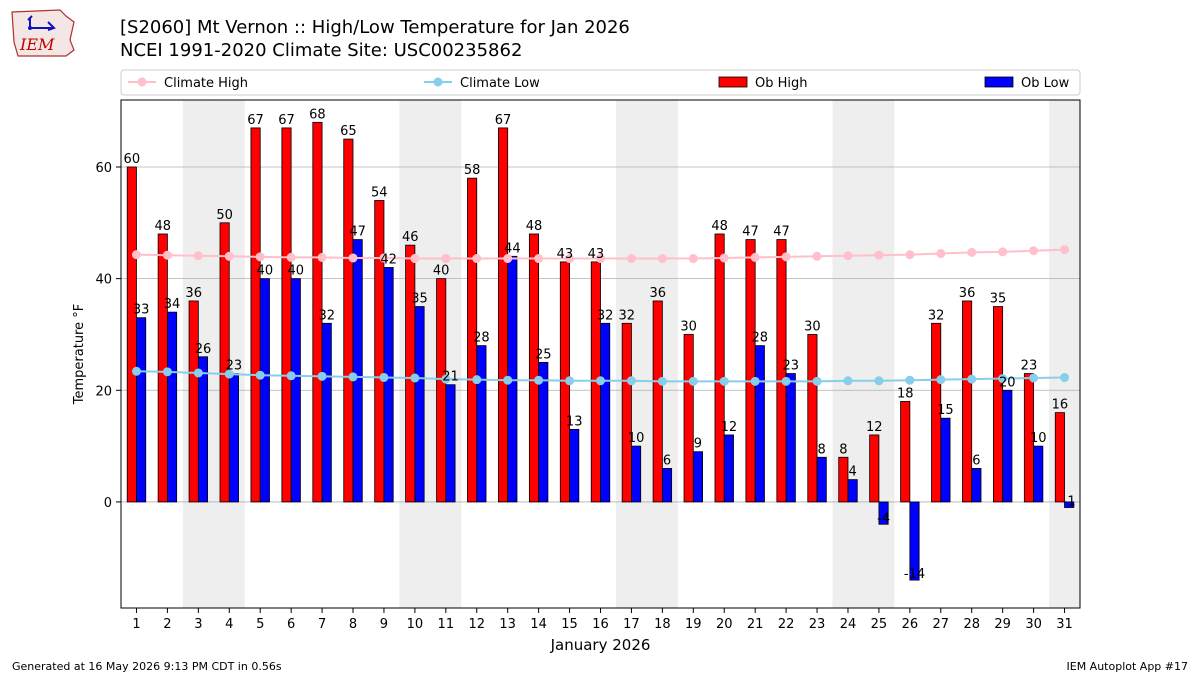  I want to click on ob-high-bar-label: 47, so click(781, 232).